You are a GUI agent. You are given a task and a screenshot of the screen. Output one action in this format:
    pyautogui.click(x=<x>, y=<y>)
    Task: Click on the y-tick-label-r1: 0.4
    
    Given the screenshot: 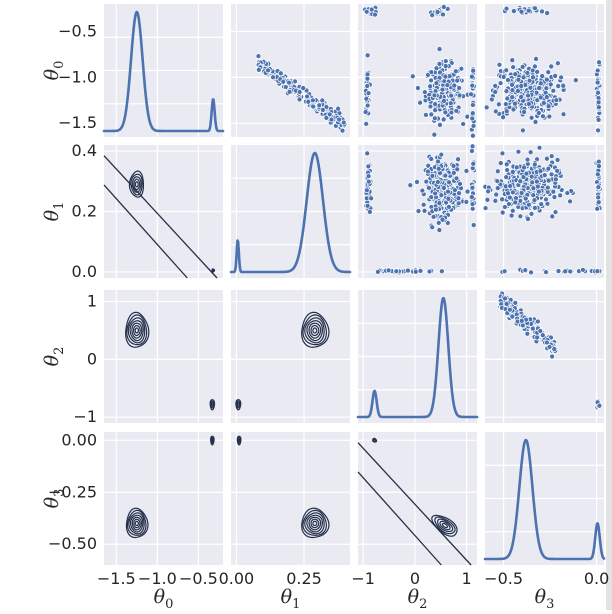 What is the action you would take?
    pyautogui.click(x=84, y=150)
    